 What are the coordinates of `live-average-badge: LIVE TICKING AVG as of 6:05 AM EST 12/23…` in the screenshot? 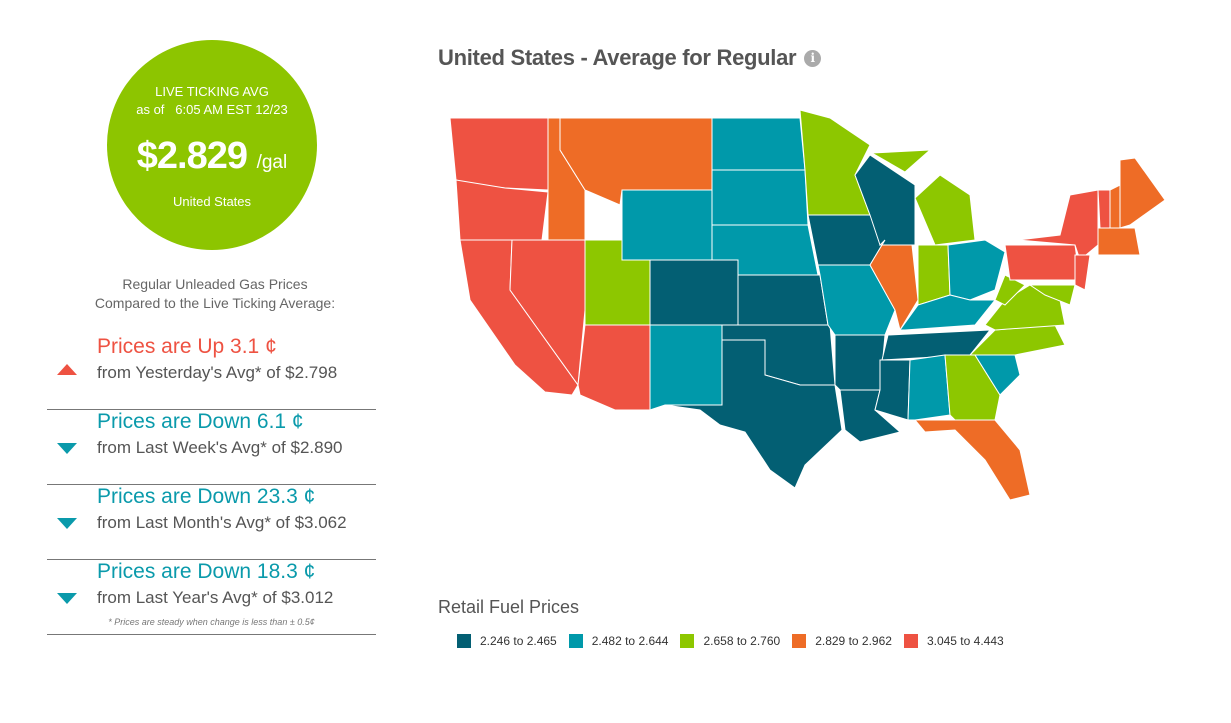 It's located at (212, 145).